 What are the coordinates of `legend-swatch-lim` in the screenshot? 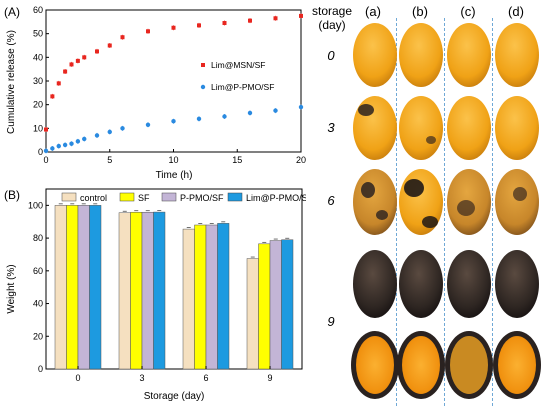 It's located at (235, 197).